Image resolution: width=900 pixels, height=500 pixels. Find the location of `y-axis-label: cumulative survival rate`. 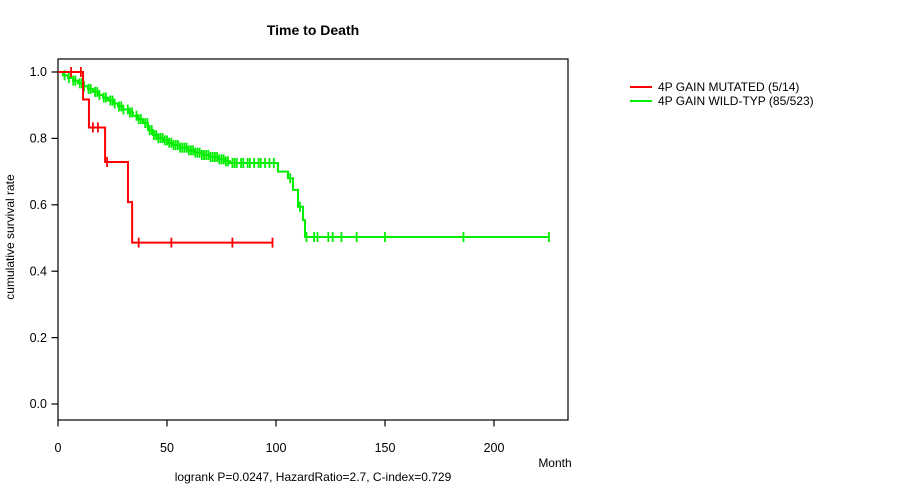

y-axis-label: cumulative survival rate is located at coordinates (10, 237).